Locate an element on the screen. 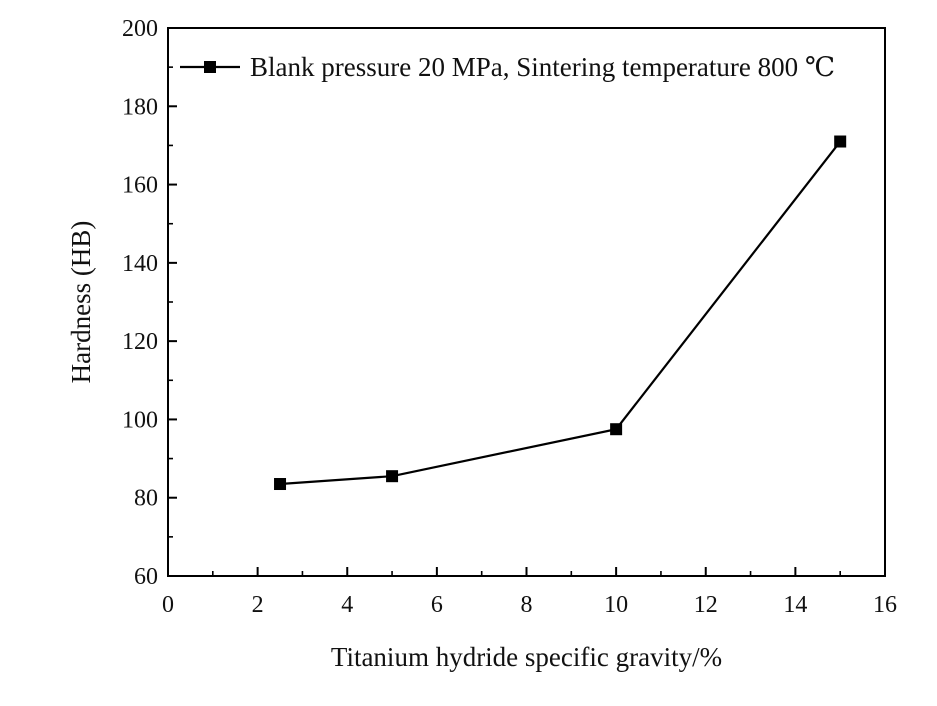  x-tick-label: 16 is located at coordinates (885, 605).